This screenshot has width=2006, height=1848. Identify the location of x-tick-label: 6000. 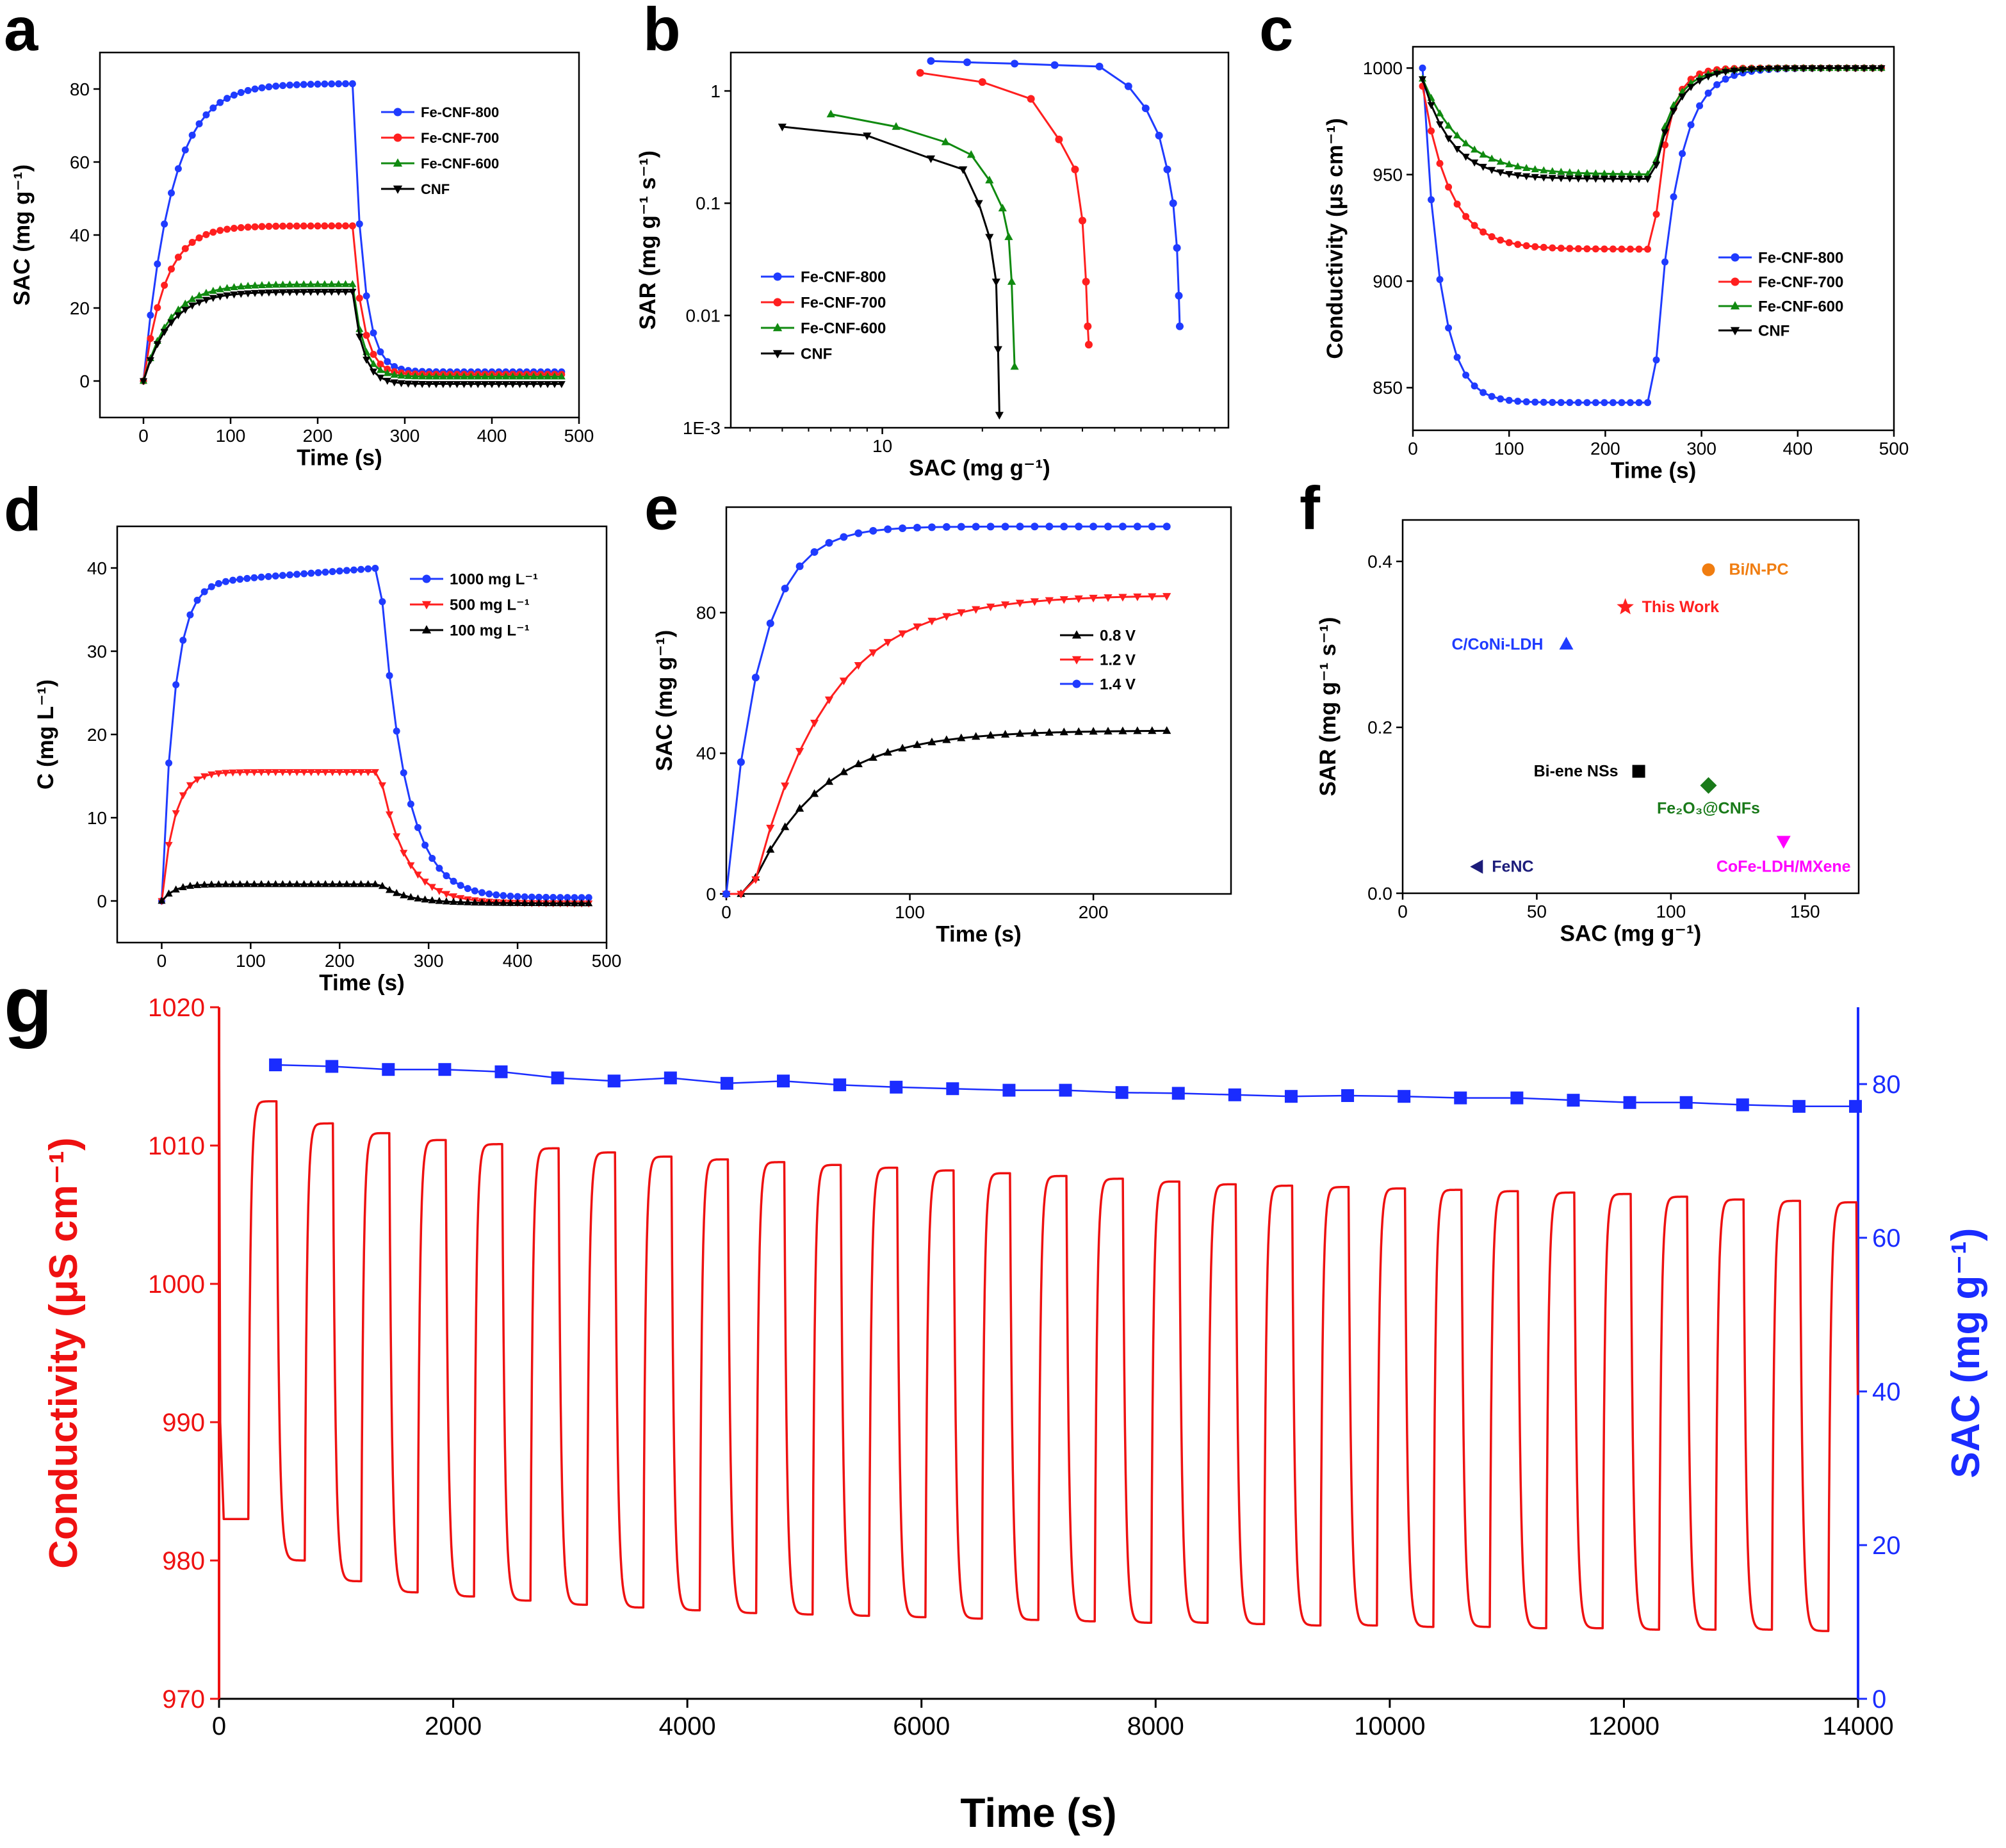
(922, 1726).